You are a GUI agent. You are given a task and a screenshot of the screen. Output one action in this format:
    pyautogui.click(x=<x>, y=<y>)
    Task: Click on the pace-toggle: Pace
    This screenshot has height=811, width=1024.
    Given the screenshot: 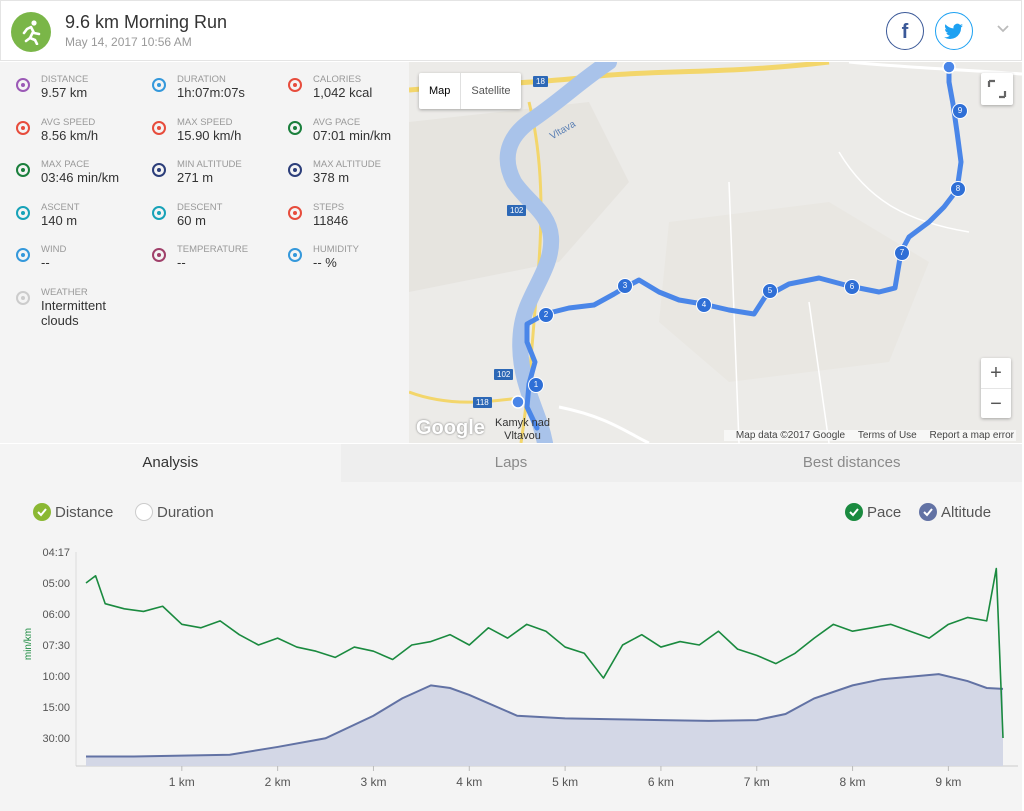 What is the action you would take?
    pyautogui.click(x=873, y=512)
    